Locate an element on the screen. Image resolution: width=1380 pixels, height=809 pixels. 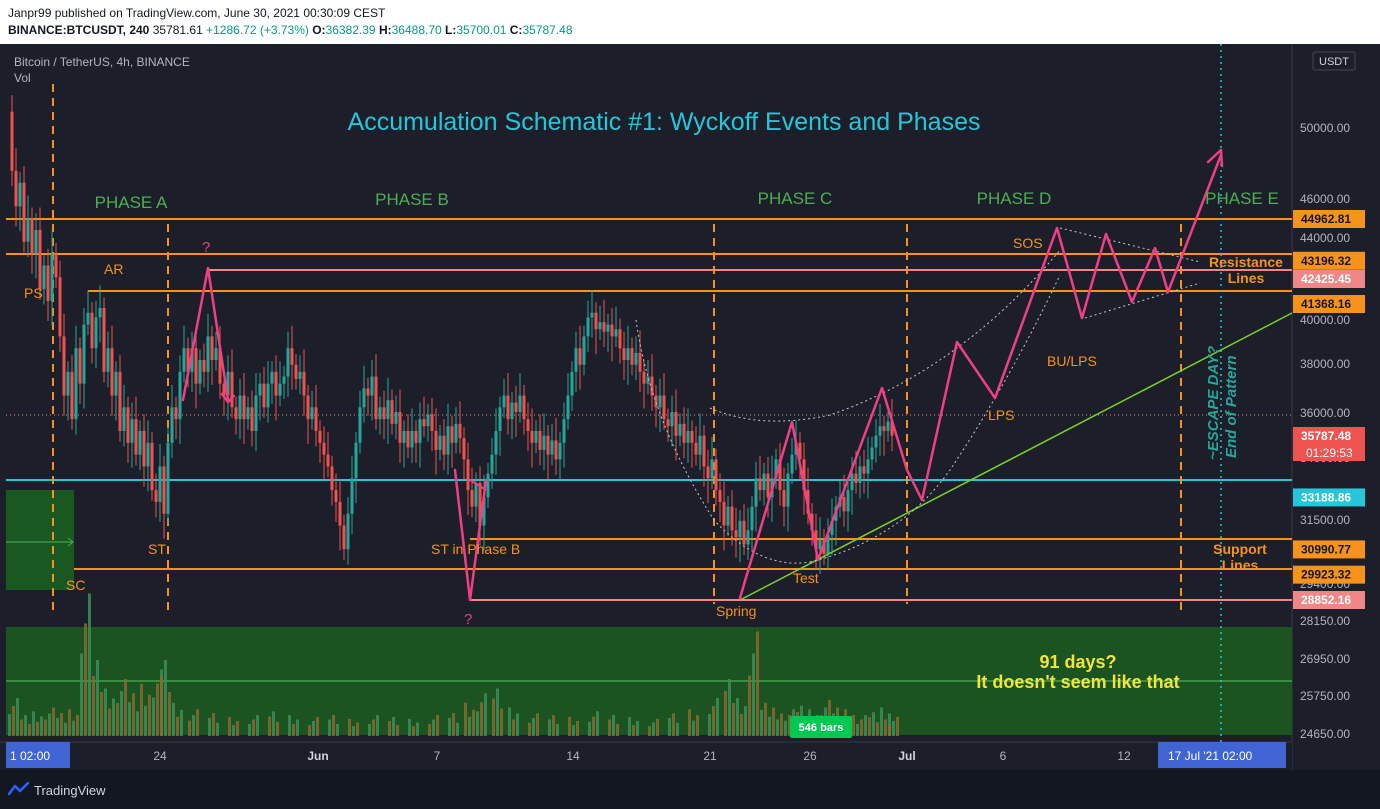
usdt-badge: USDT is located at coordinates (1334, 61).